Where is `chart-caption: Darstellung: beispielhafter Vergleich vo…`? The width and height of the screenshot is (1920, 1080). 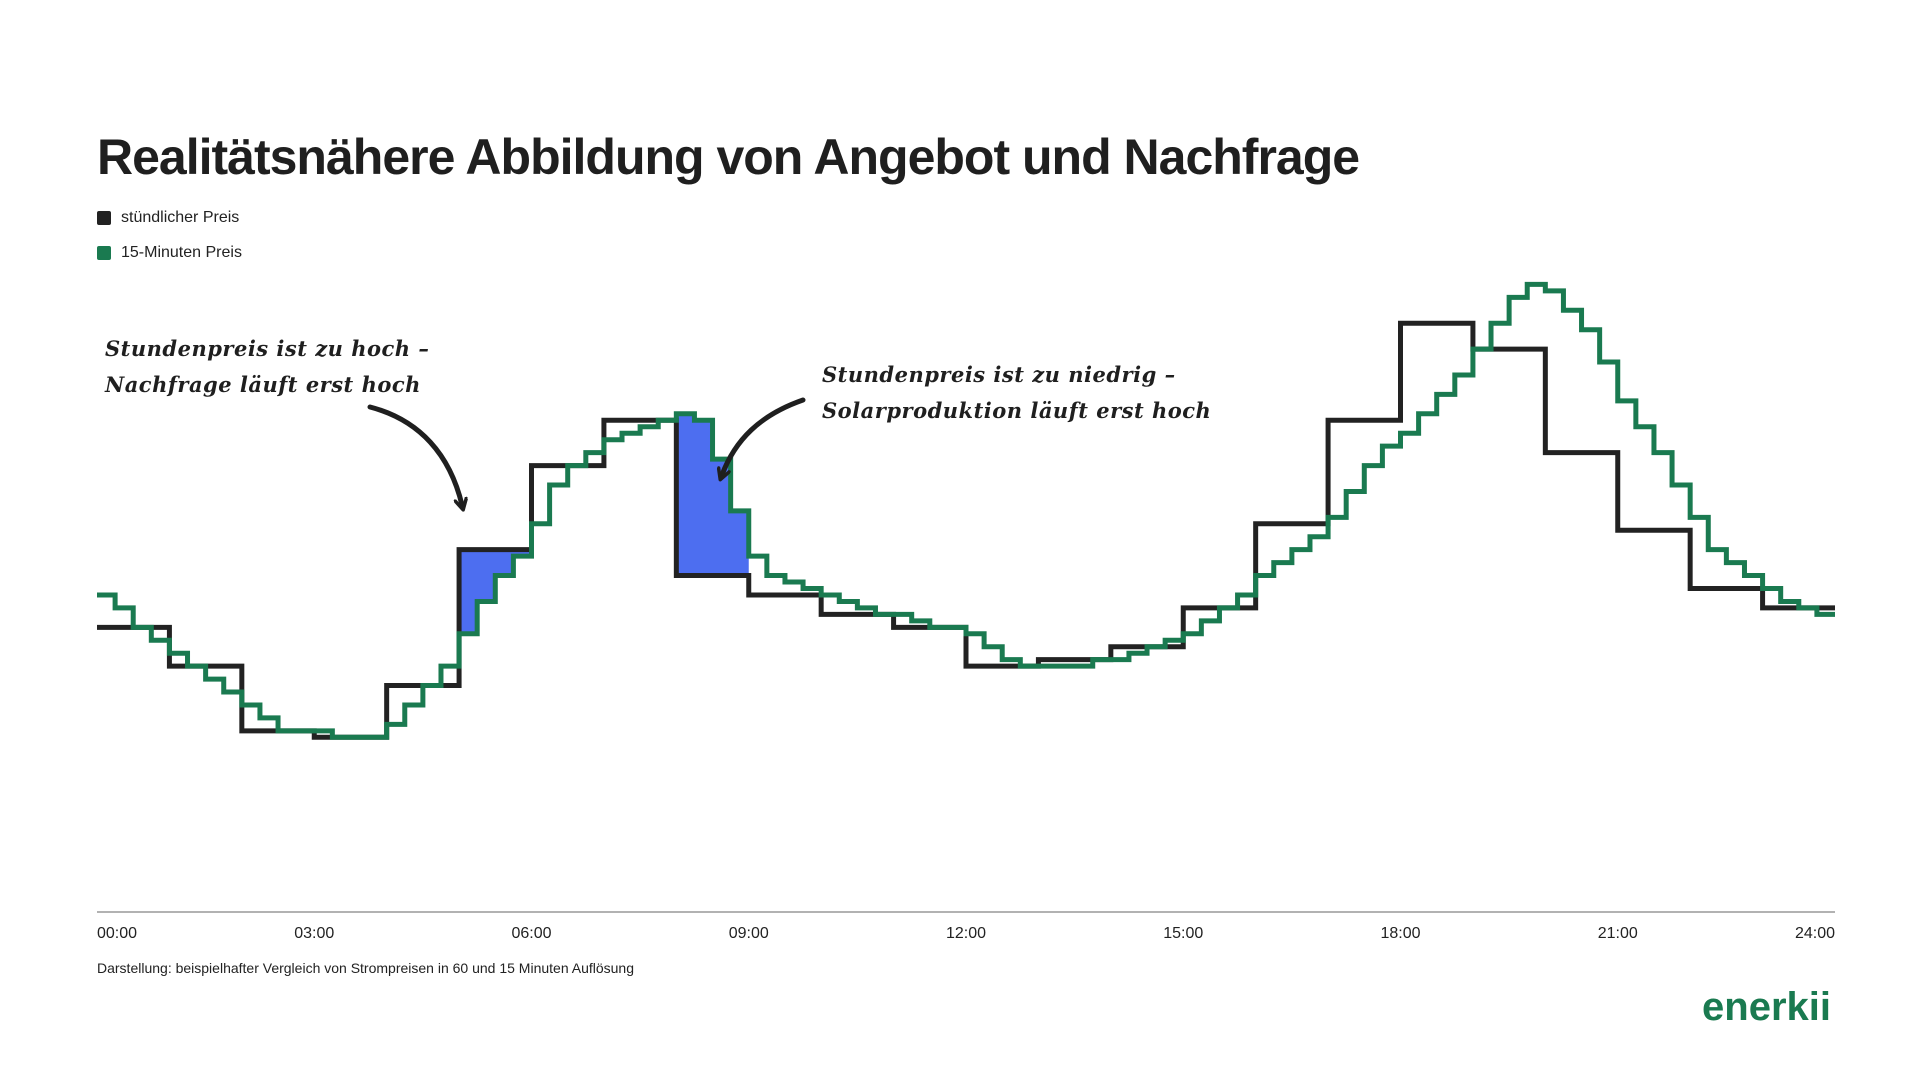 chart-caption: Darstellung: beispielhafter Vergleich vo… is located at coordinates (365, 968).